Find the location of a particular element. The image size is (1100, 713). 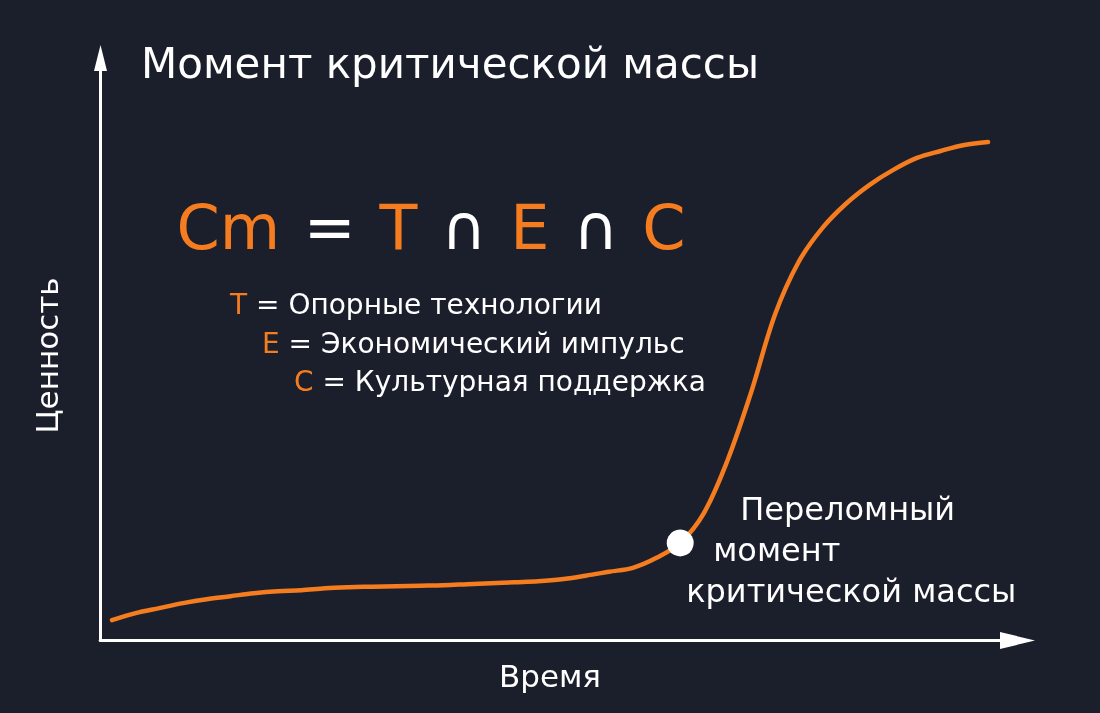

chart-title: Момент критической массы is located at coordinates (450, 63).